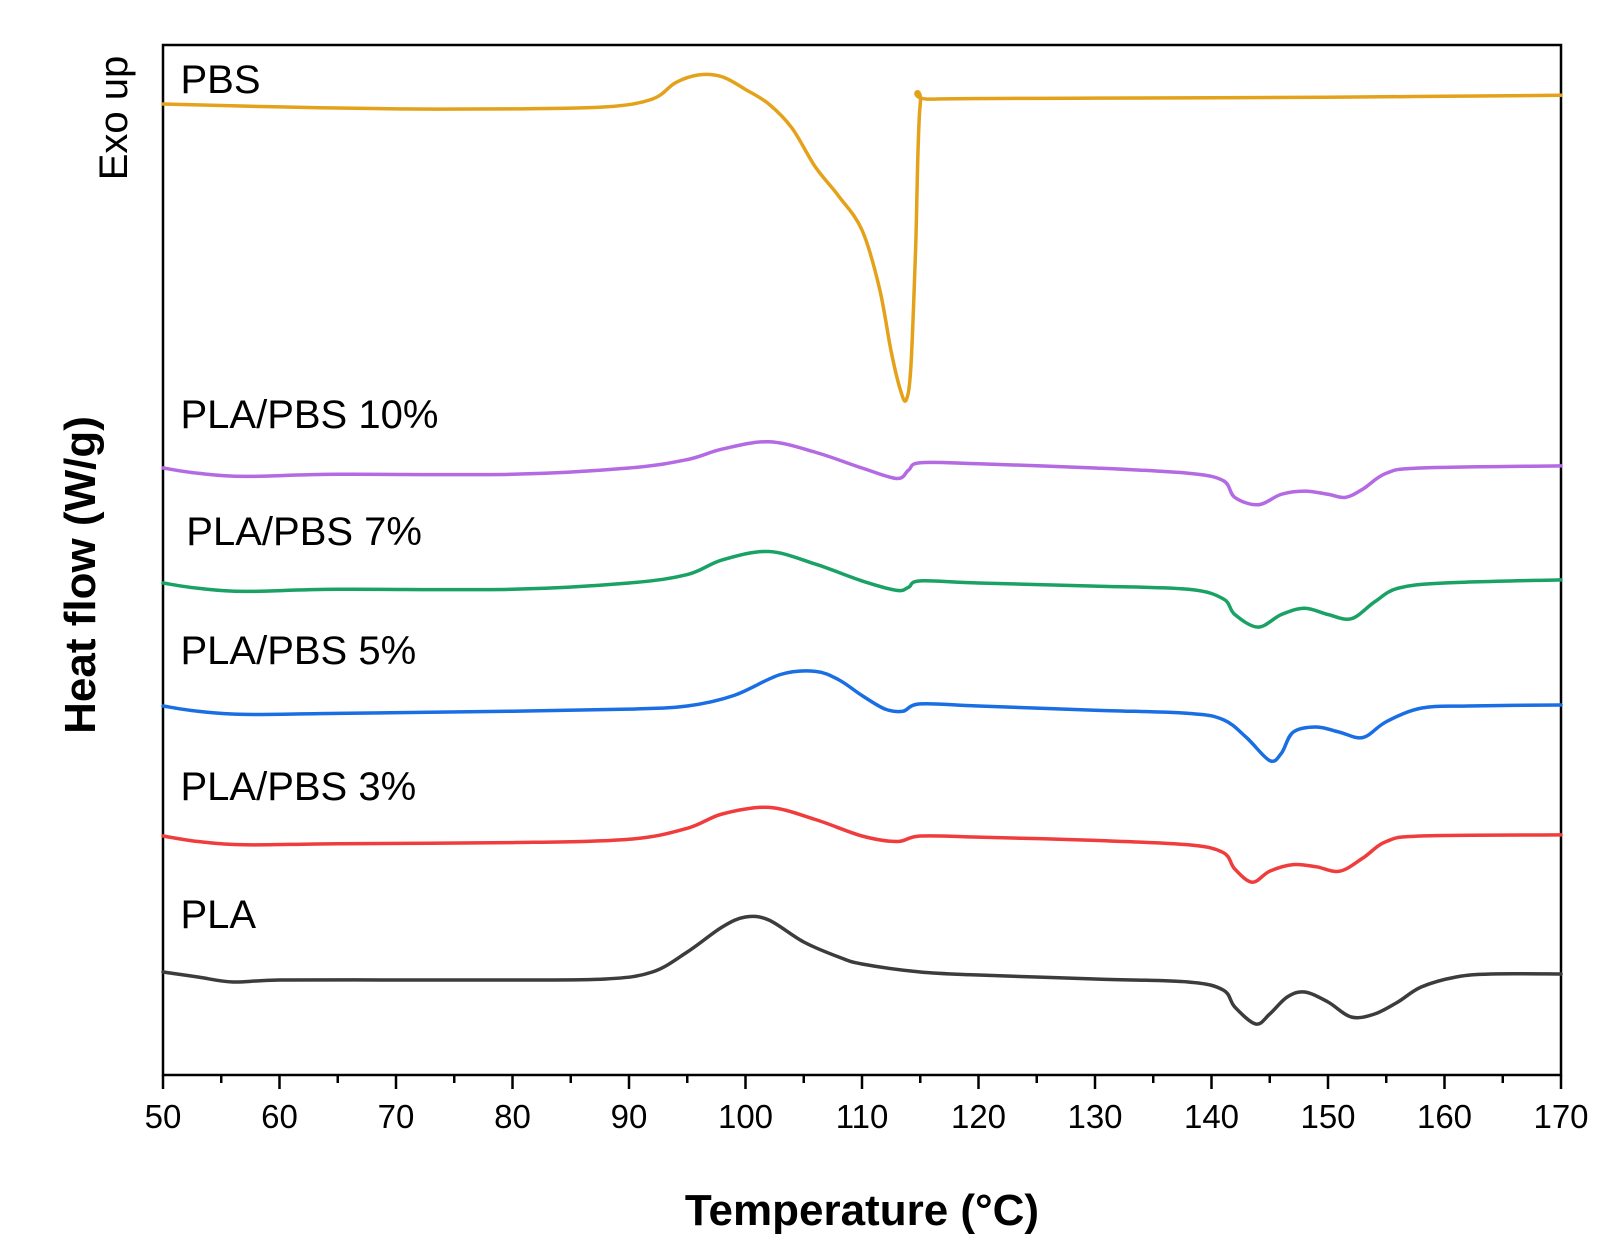 This screenshot has height=1256, width=1612. Describe the element at coordinates (512, 1116) in the screenshot. I see `x-tick-label: 80` at that location.